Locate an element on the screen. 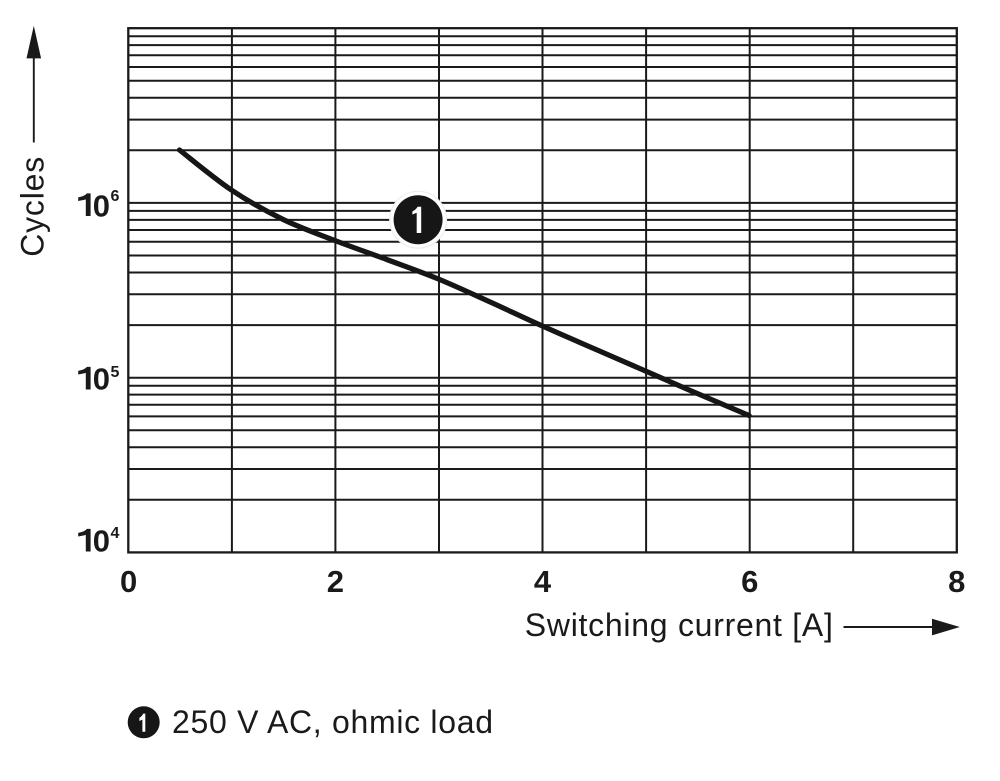 This screenshot has width=1000, height=781. svg-text: Cycles is located at coordinates (33, 206).